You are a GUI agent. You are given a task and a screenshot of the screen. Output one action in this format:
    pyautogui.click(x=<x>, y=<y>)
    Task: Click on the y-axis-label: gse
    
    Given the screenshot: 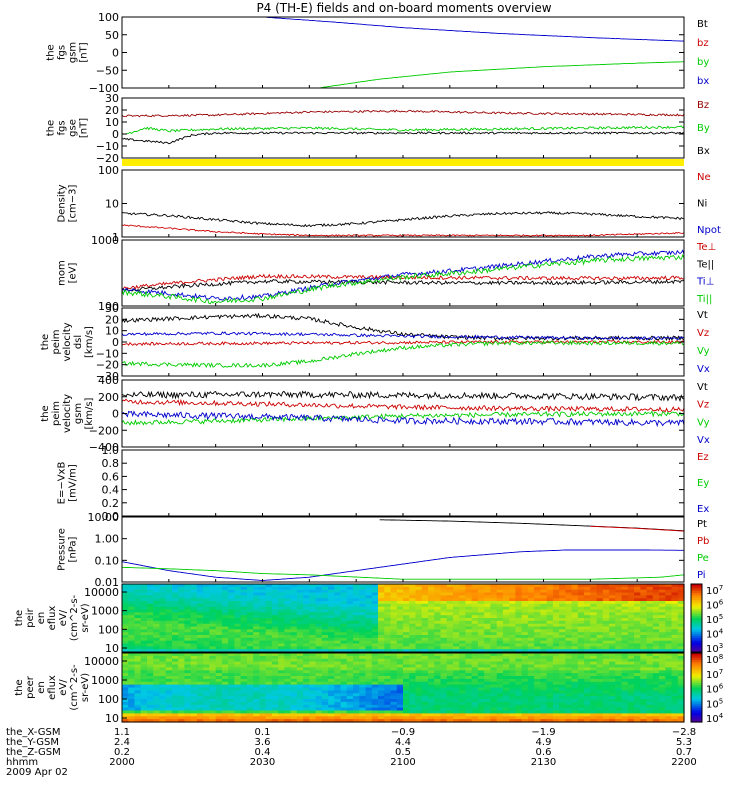 What is the action you would take?
    pyautogui.click(x=73, y=128)
    